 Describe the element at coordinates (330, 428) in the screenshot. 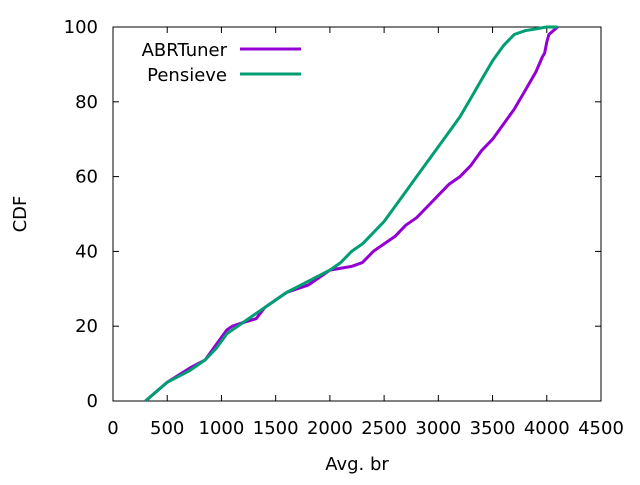

I see `x-tick-label: 2000` at that location.